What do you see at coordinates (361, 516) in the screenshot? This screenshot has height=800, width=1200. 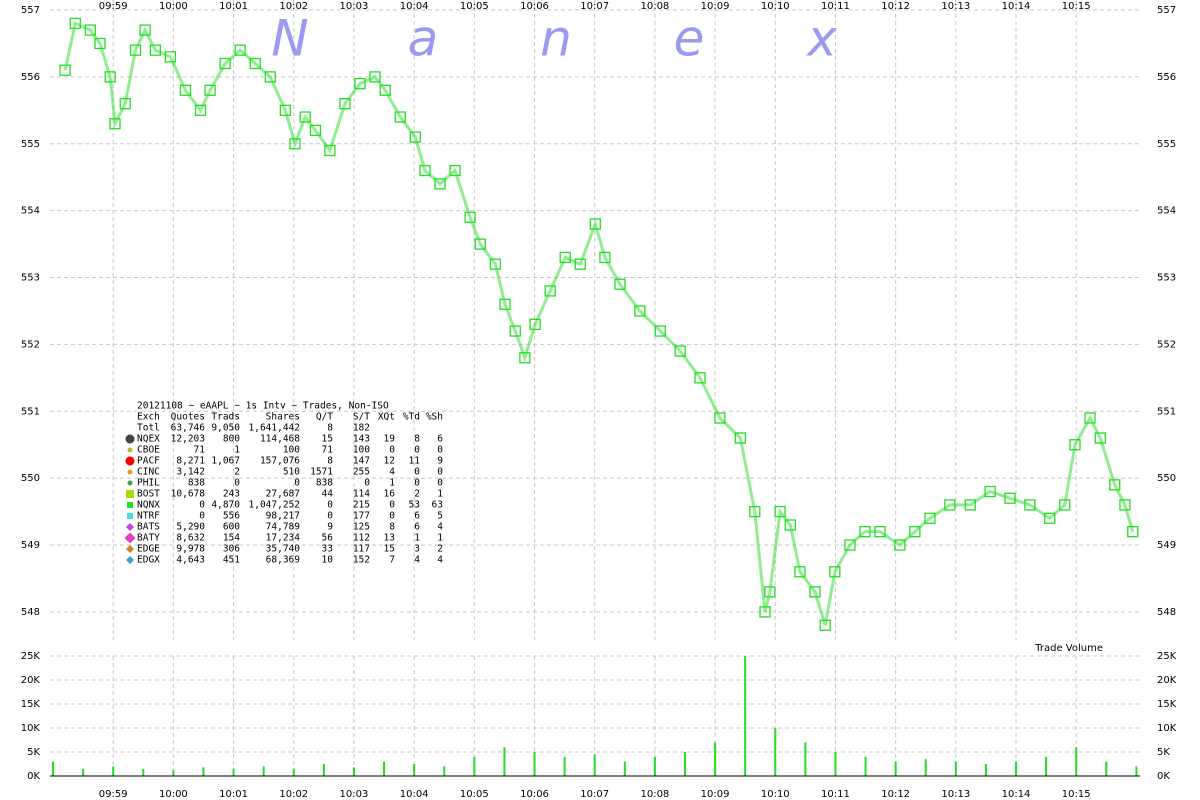 I see `table-cell: 177` at bounding box center [361, 516].